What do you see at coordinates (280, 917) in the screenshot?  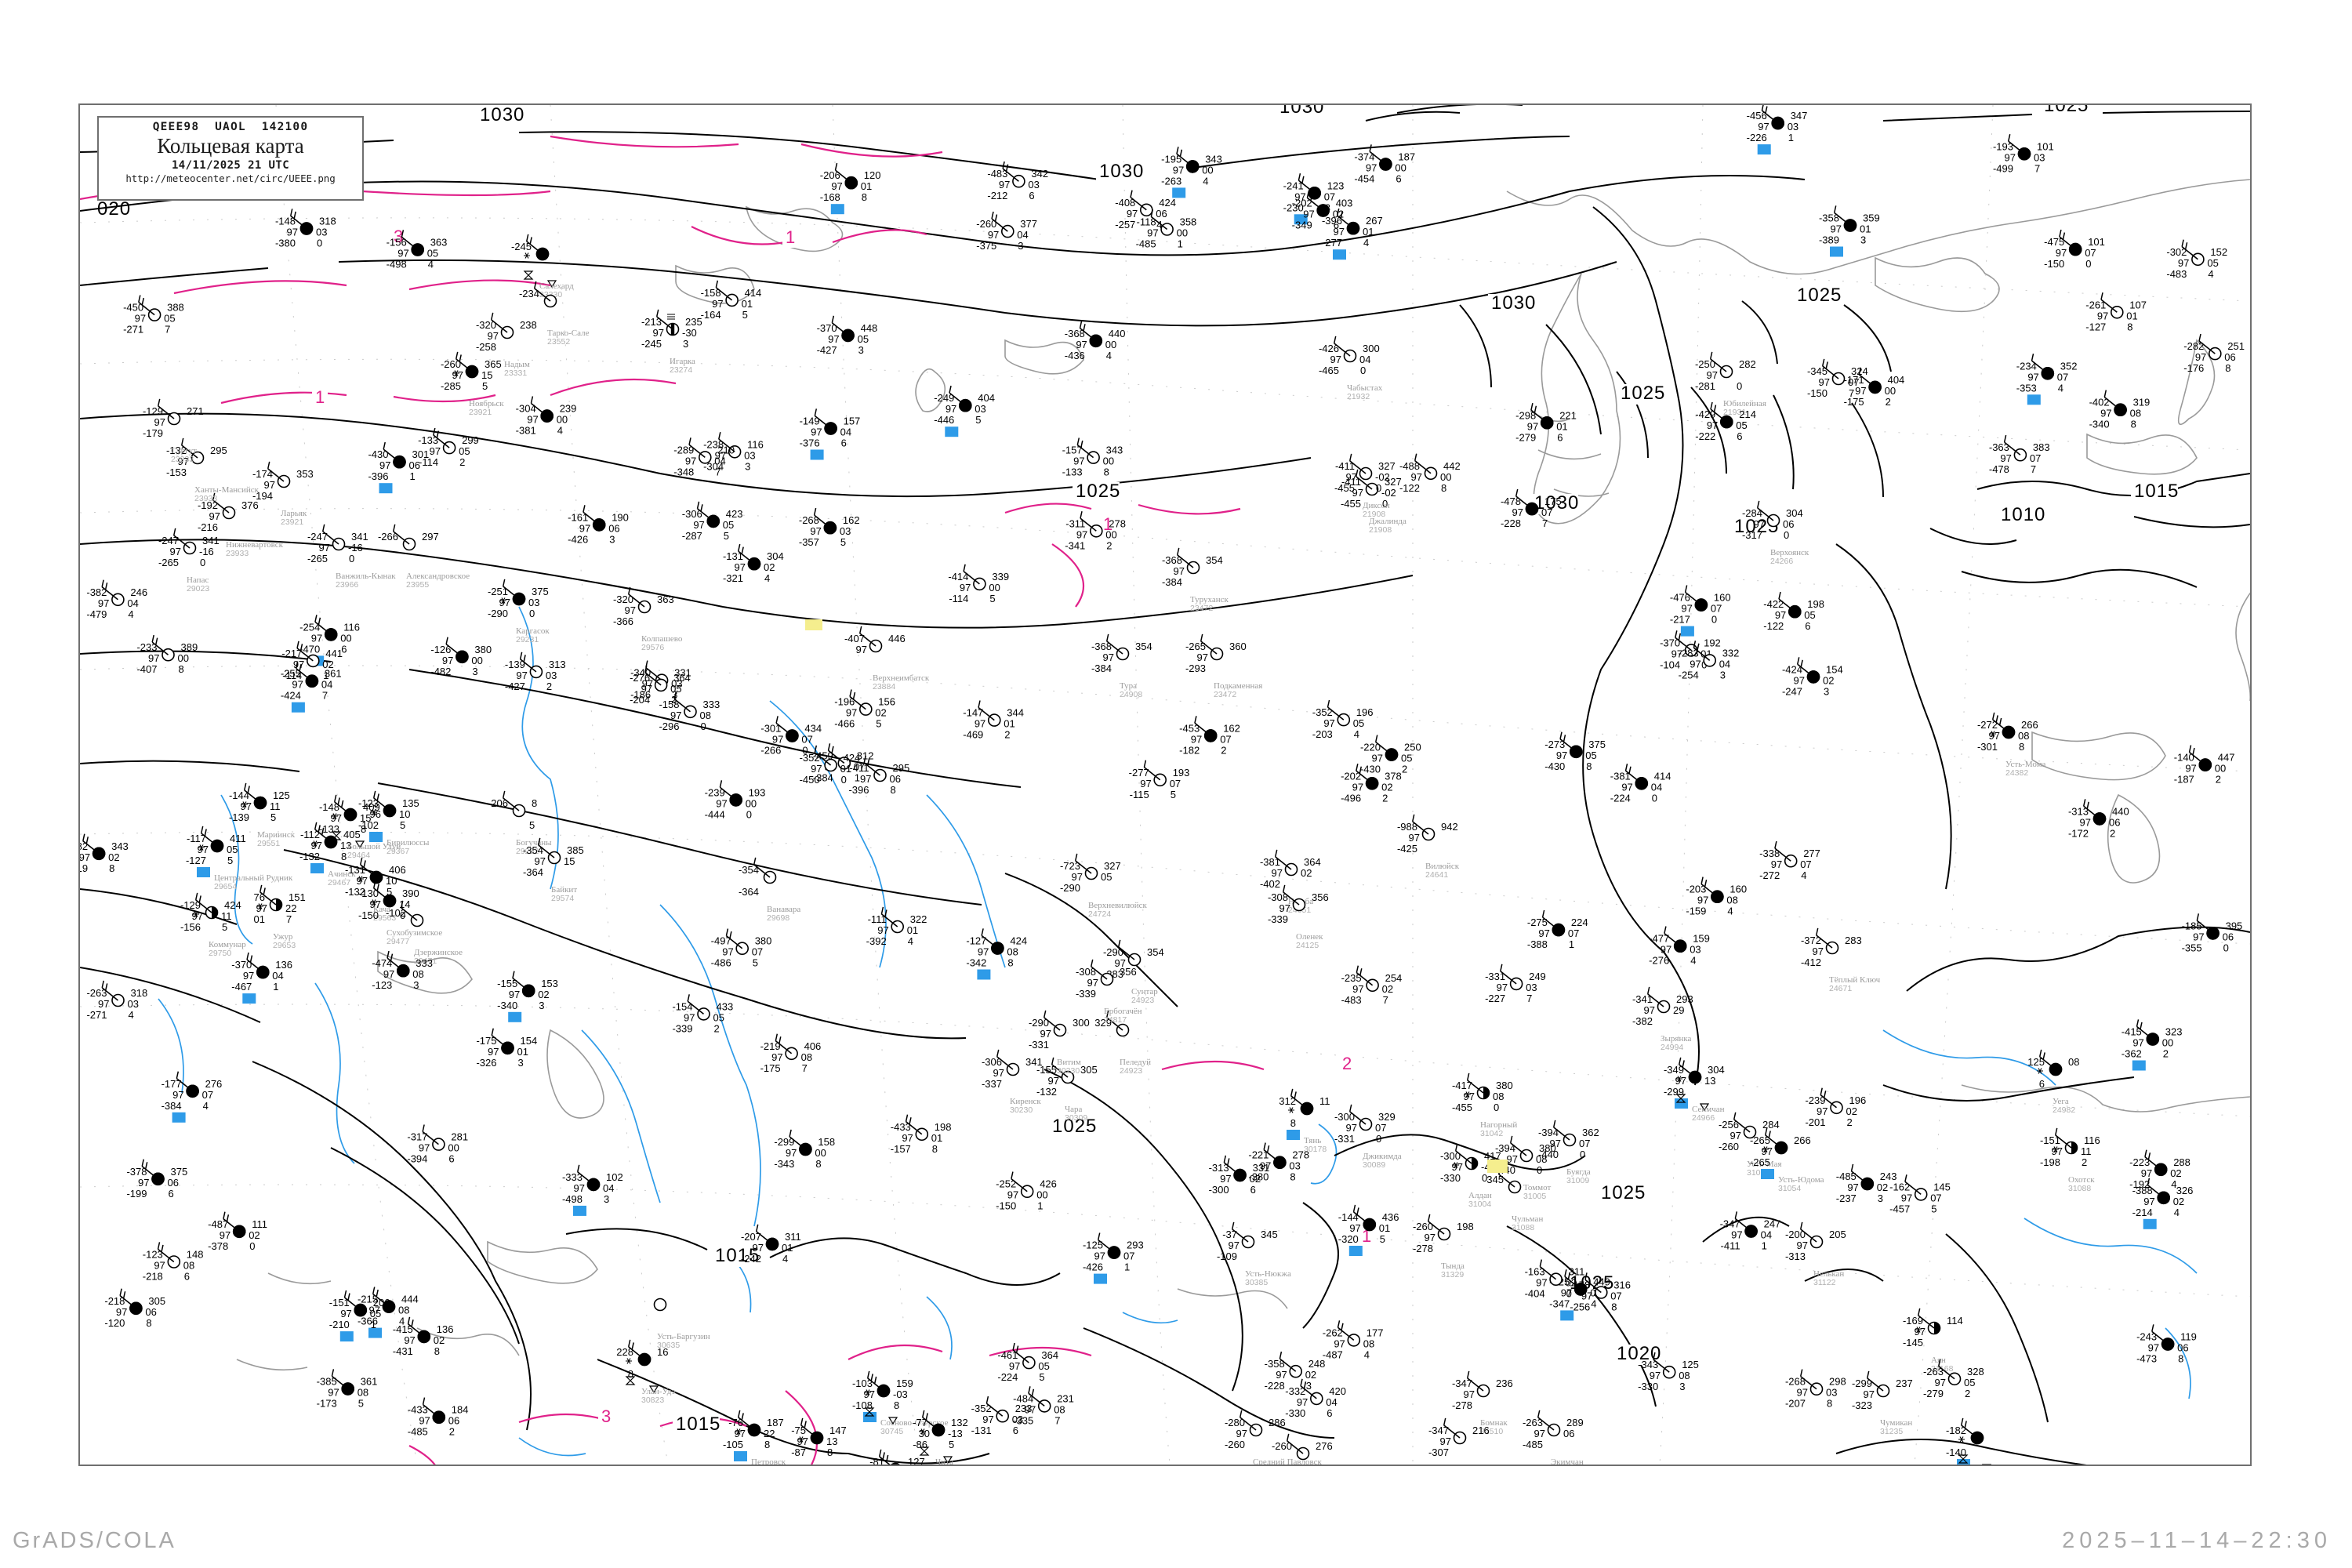 I see `station-plot: 769701151227Ужур29653` at bounding box center [280, 917].